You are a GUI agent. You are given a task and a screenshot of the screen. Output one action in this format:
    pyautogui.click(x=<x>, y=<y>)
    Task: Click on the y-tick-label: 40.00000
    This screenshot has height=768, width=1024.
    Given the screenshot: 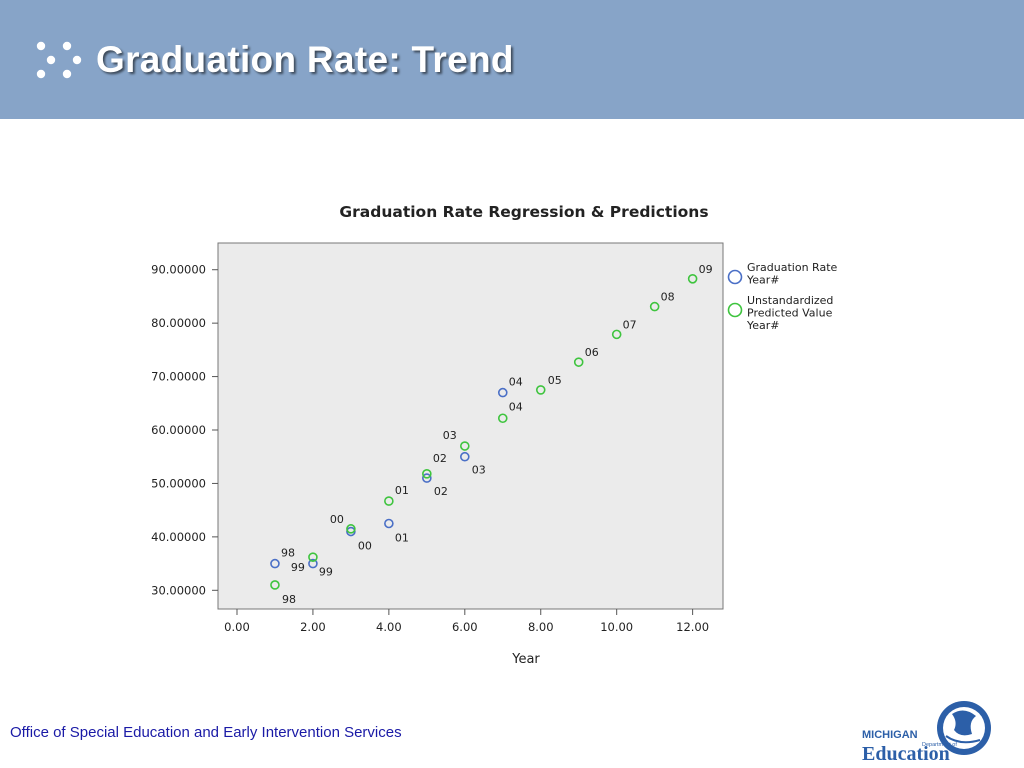 What is the action you would take?
    pyautogui.click(x=178, y=537)
    